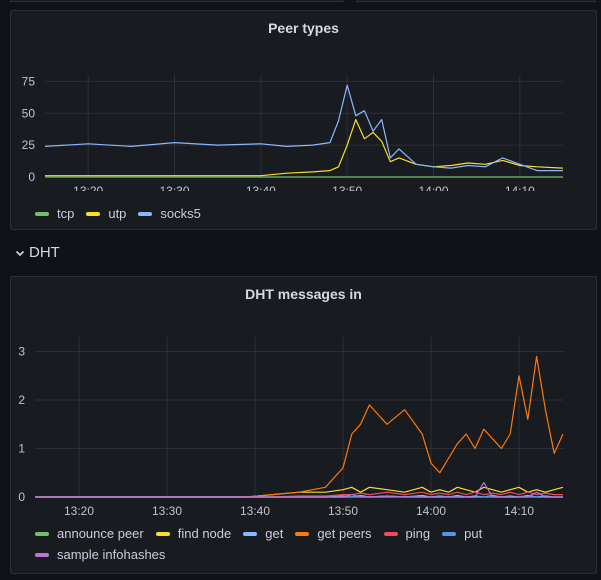 The image size is (601, 580). I want to click on legend-item-socks5: socks5, so click(169, 213).